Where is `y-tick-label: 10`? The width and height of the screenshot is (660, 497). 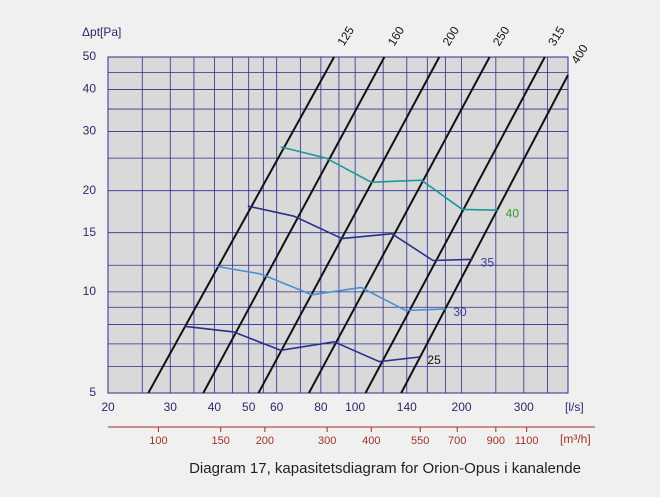
y-tick-label: 10 is located at coordinates (90, 291).